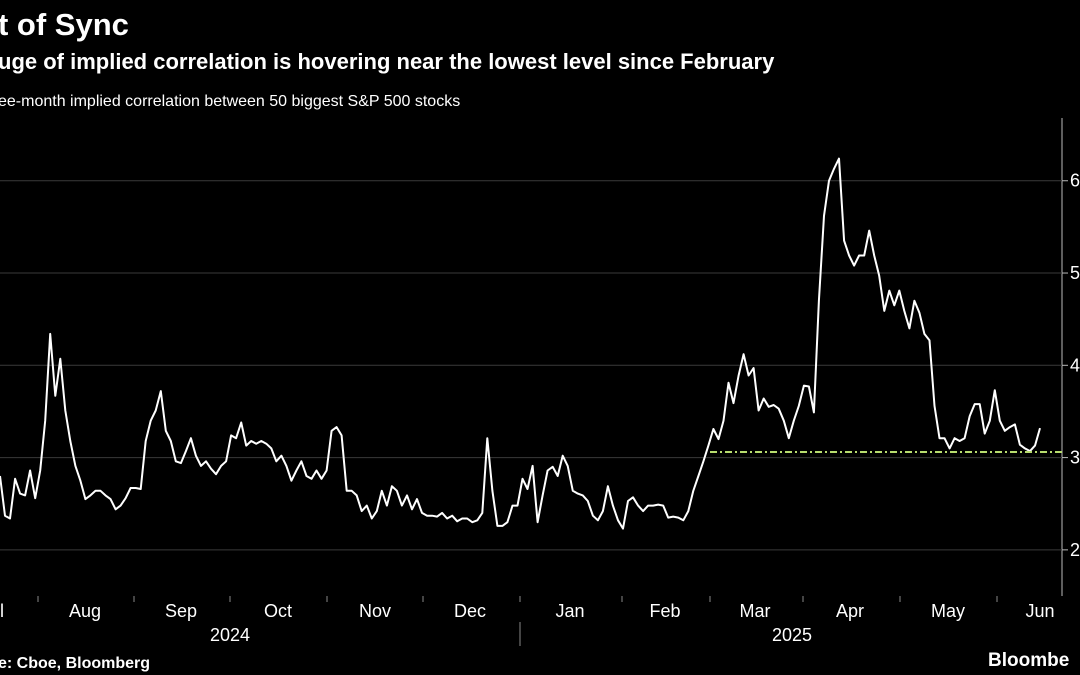 This screenshot has width=1080, height=675. What do you see at coordinates (1028, 660) in the screenshot?
I see `brand: Bloombe` at bounding box center [1028, 660].